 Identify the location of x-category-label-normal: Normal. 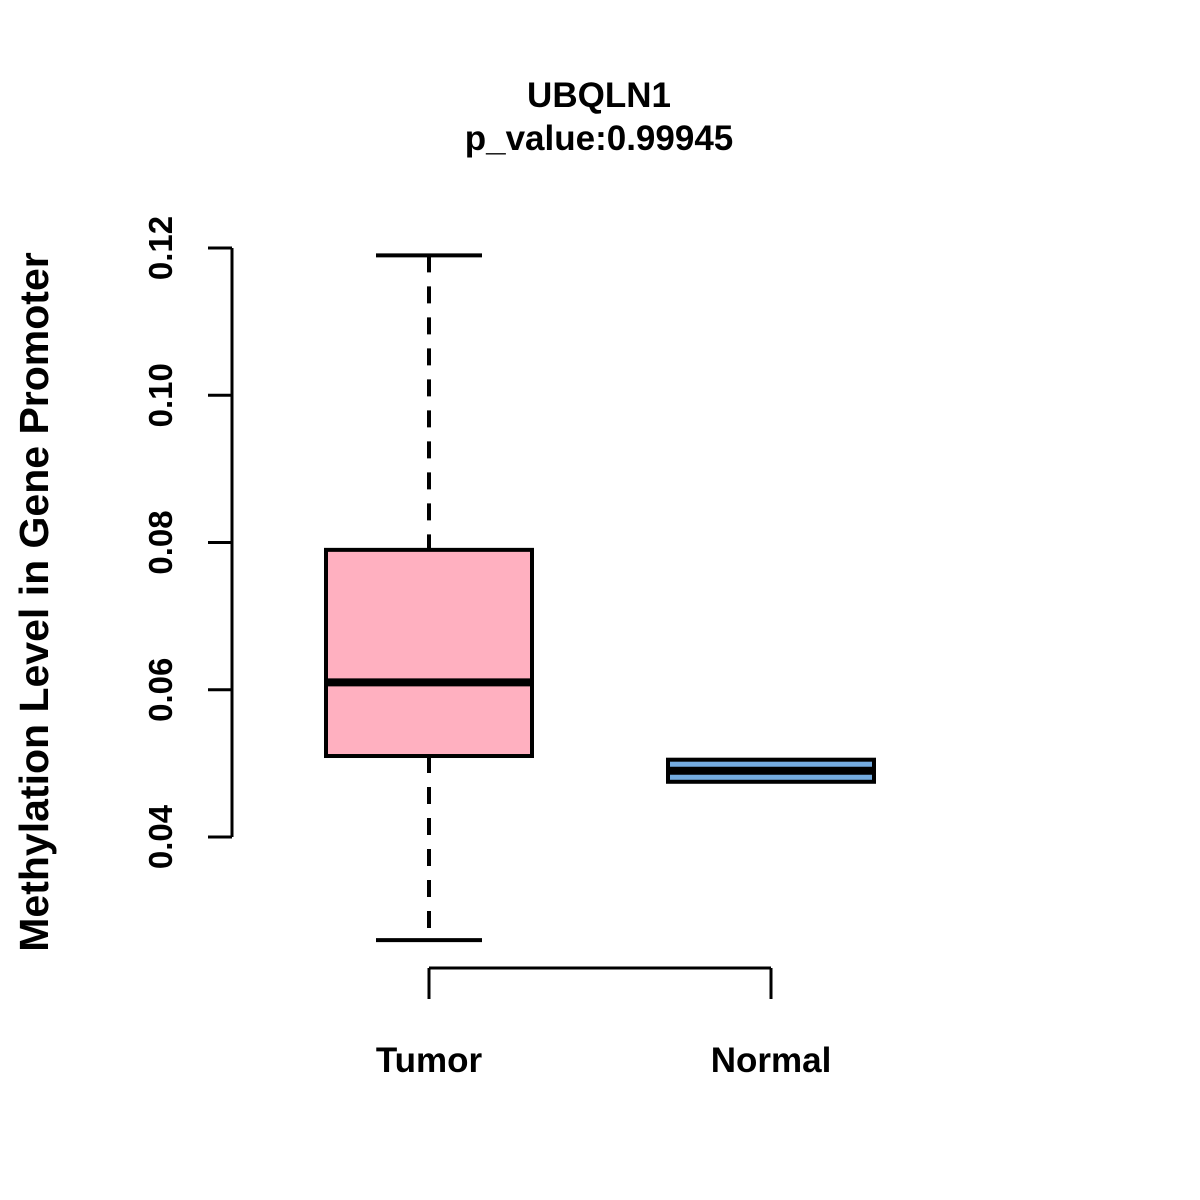
(771, 1060).